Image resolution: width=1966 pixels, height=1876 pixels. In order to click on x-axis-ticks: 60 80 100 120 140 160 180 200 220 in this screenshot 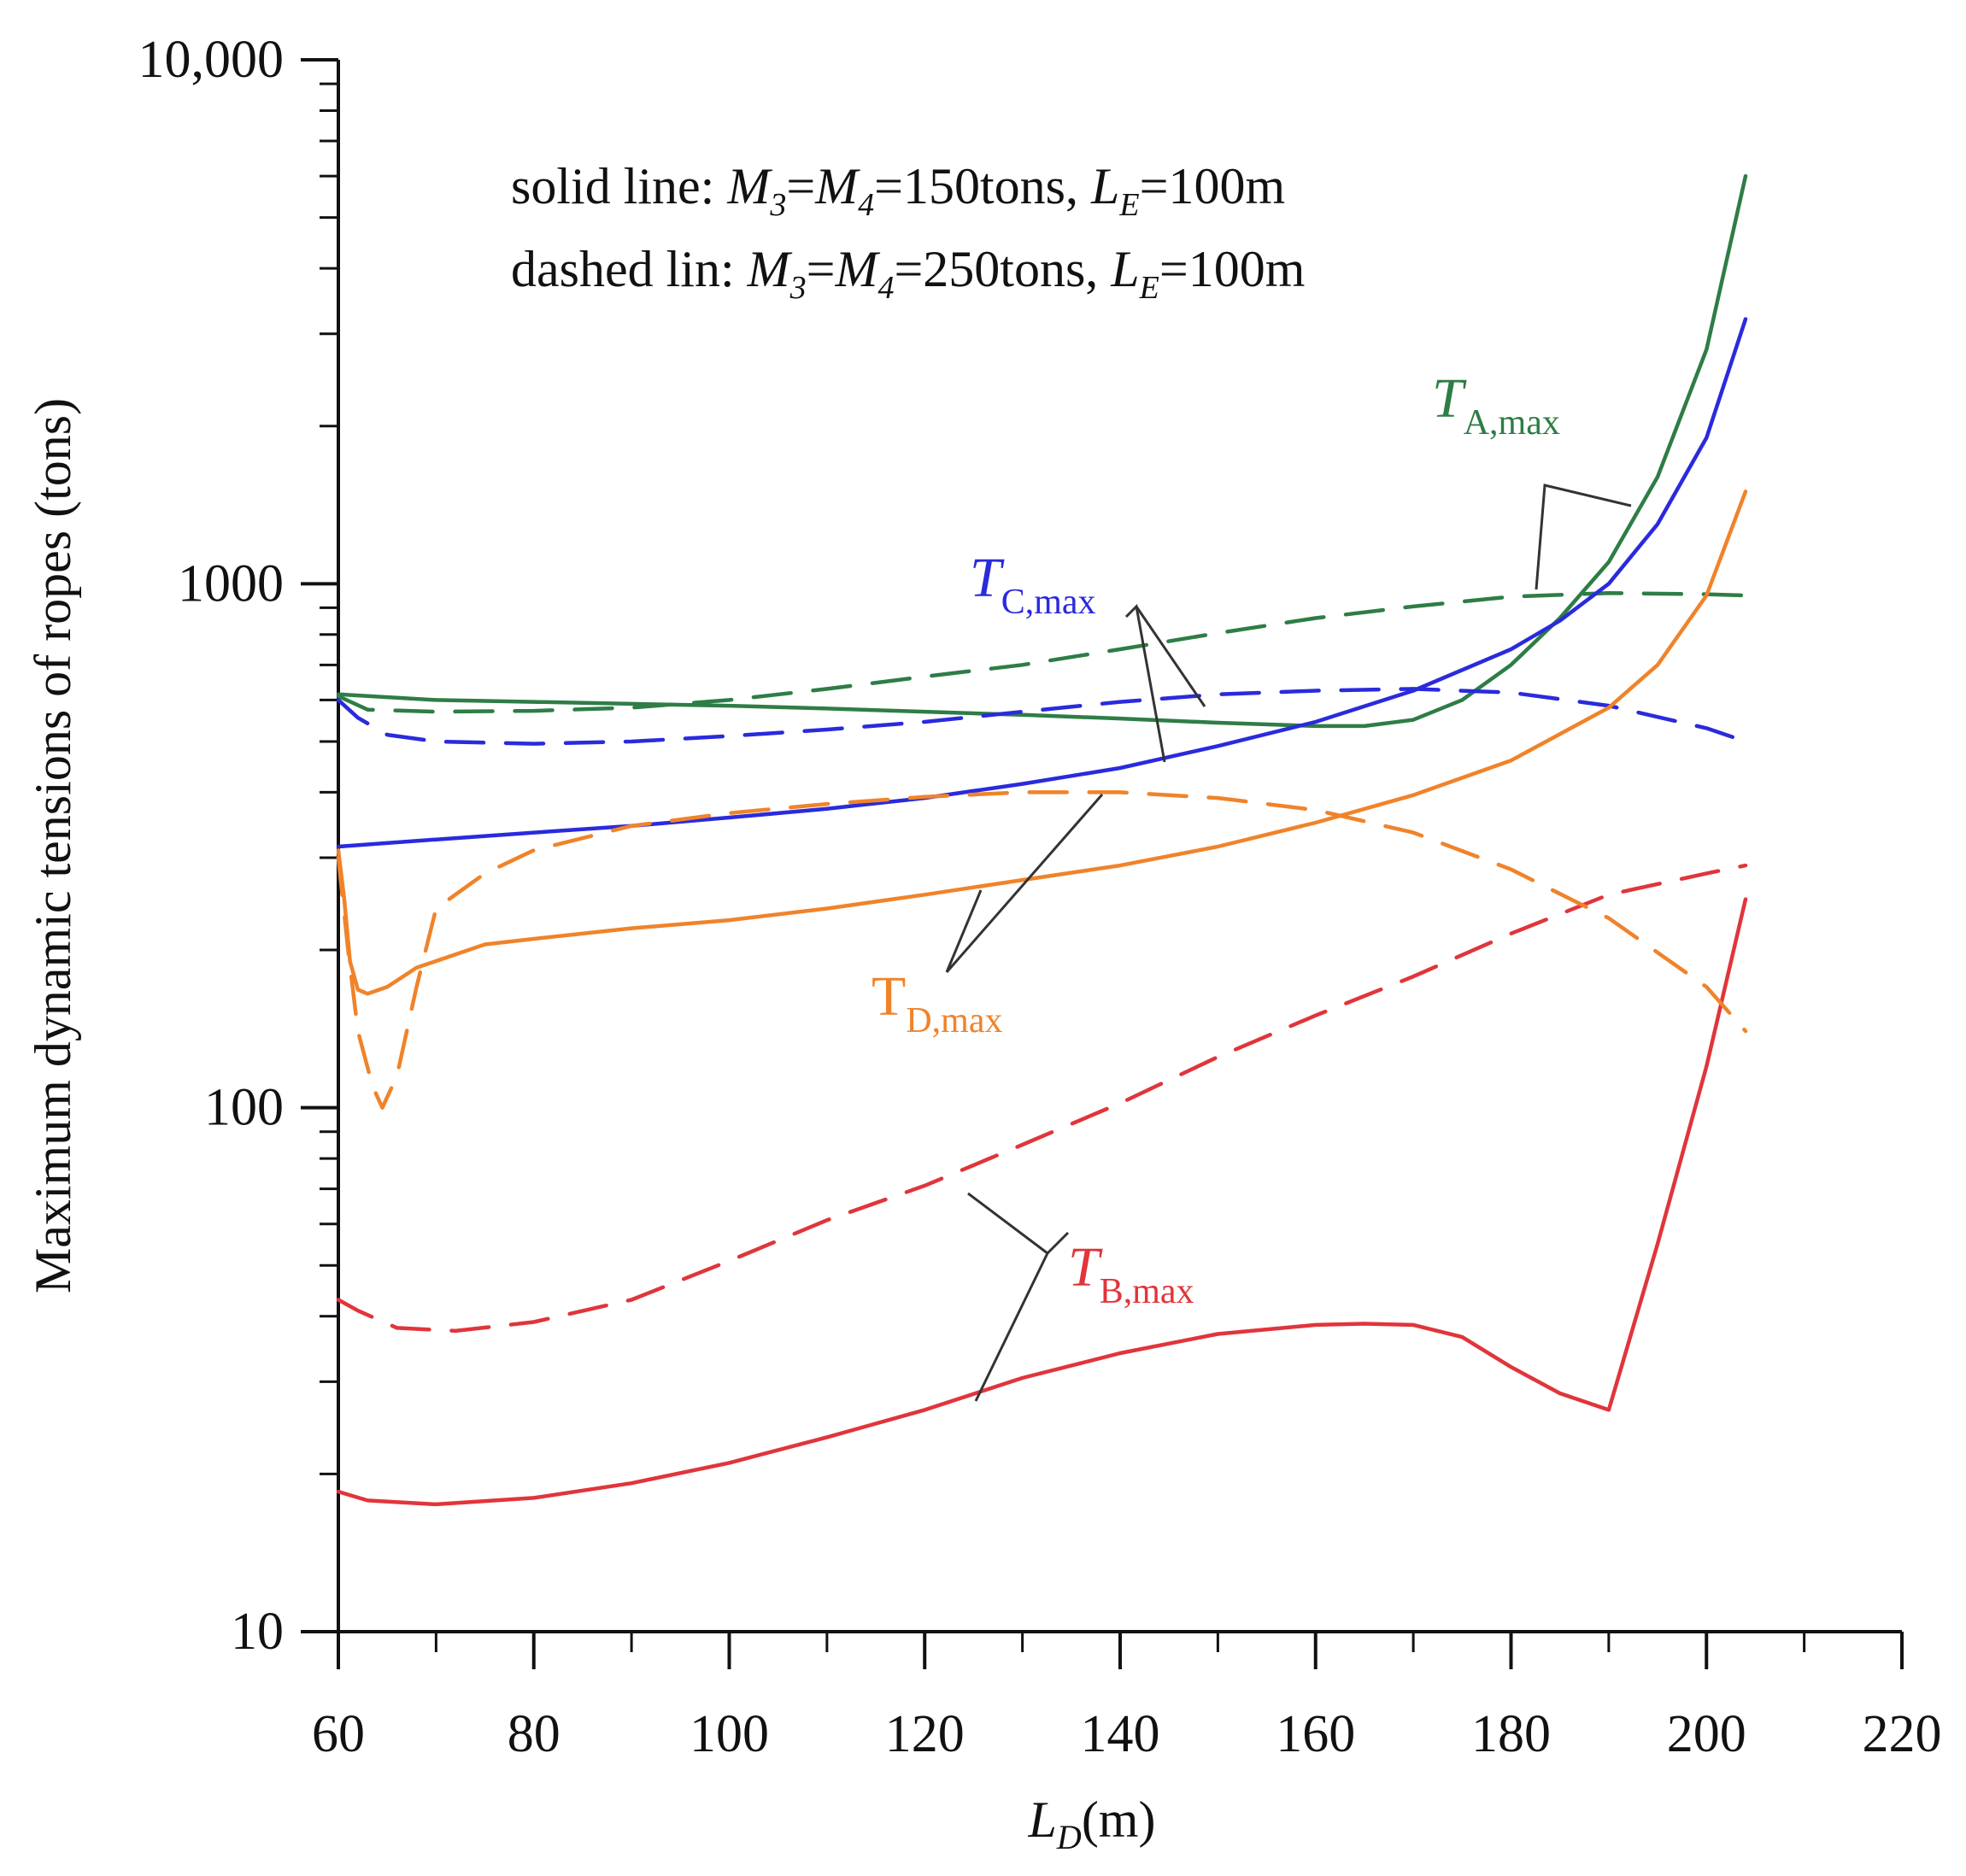, I will do `click(1127, 1698)`.